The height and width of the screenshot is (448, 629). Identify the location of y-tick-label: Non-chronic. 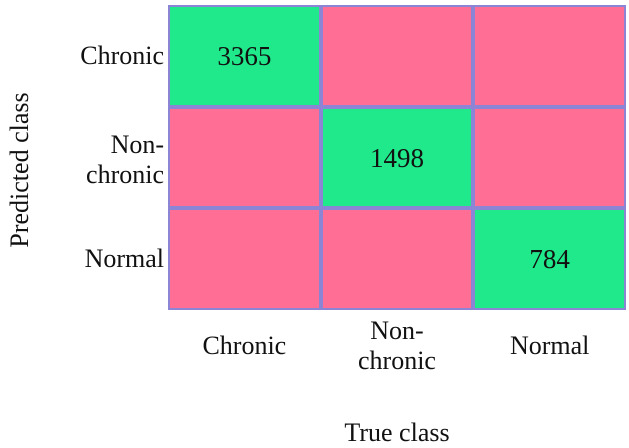
(125, 159).